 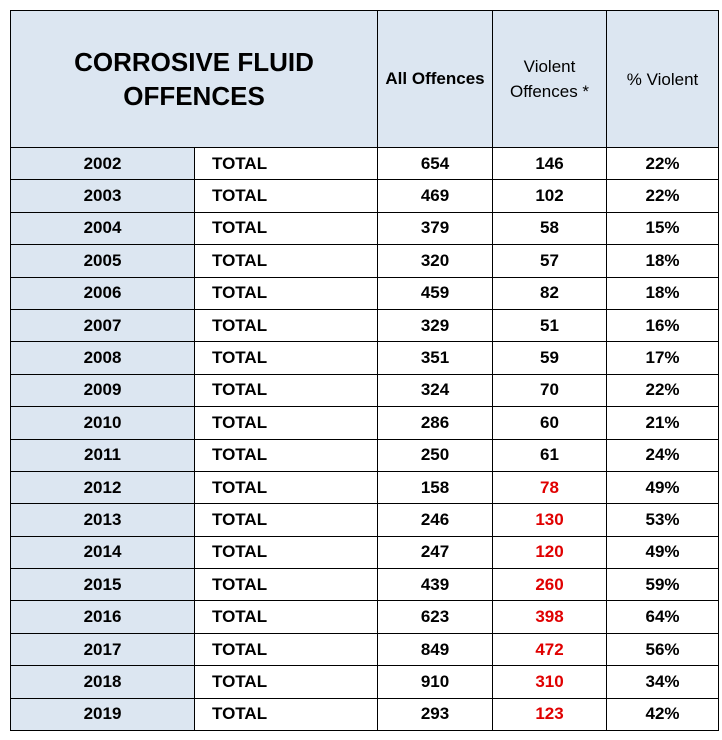 I want to click on violent-offences-cell: 472, so click(x=550, y=649).